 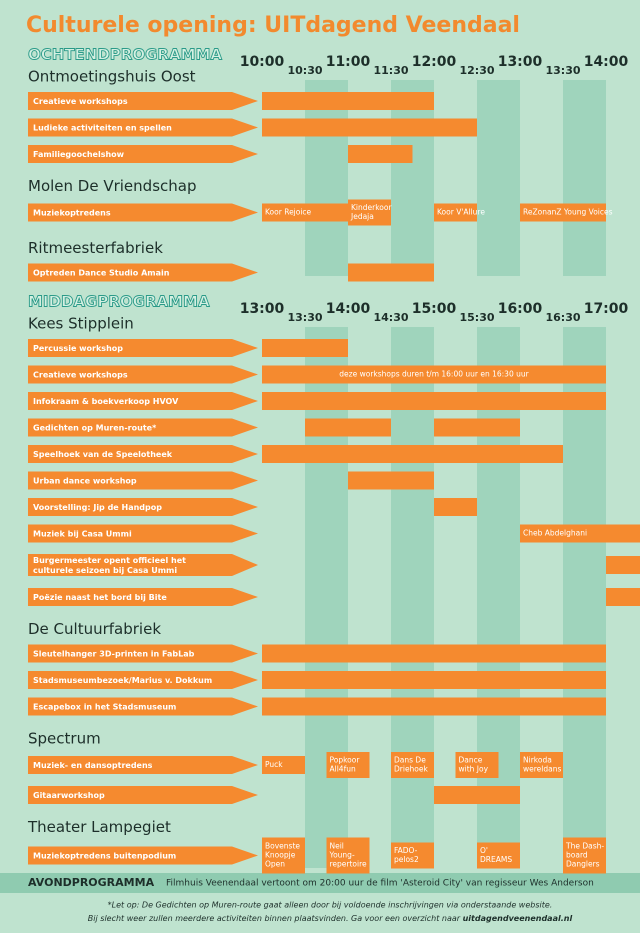 I want to click on bar-label: FADO-pelos2, so click(x=406, y=855).